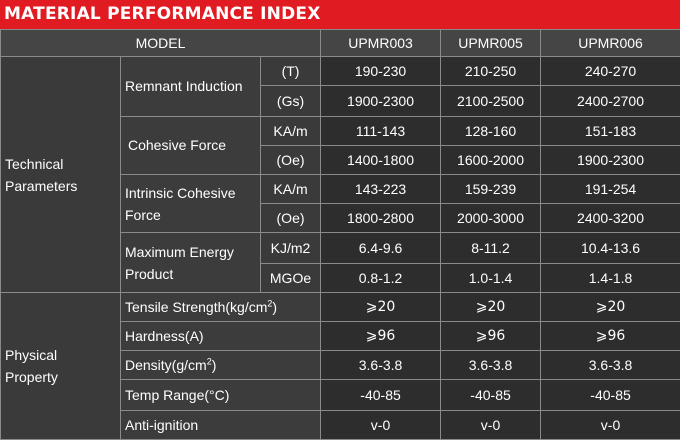 The image size is (680, 440). I want to click on intrinsic-cohesive-force-label: Intrinsic Cohesive Force, so click(190, 204).